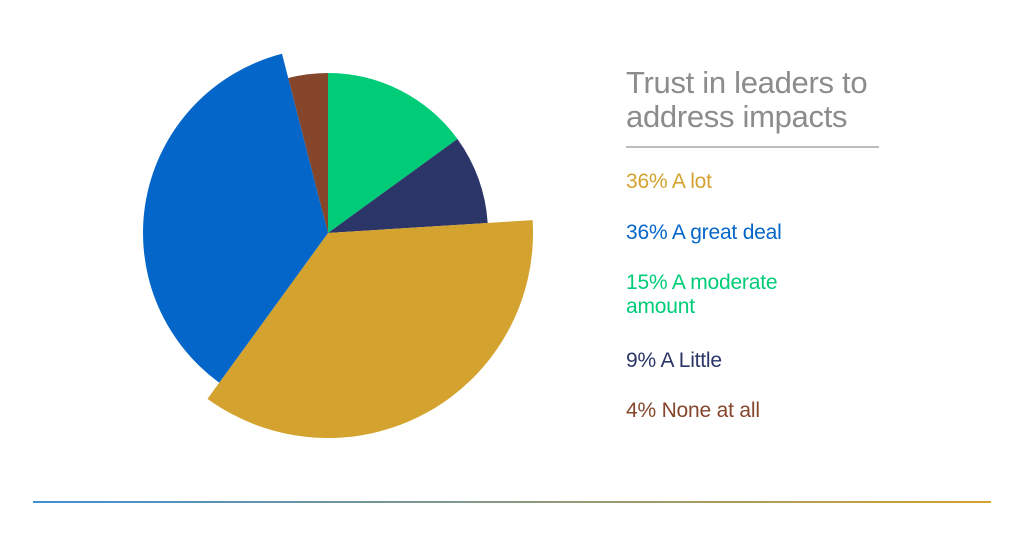 This screenshot has height=536, width=1024. What do you see at coordinates (726, 182) in the screenshot?
I see `legend-item-a-lot: 36% A lot` at bounding box center [726, 182].